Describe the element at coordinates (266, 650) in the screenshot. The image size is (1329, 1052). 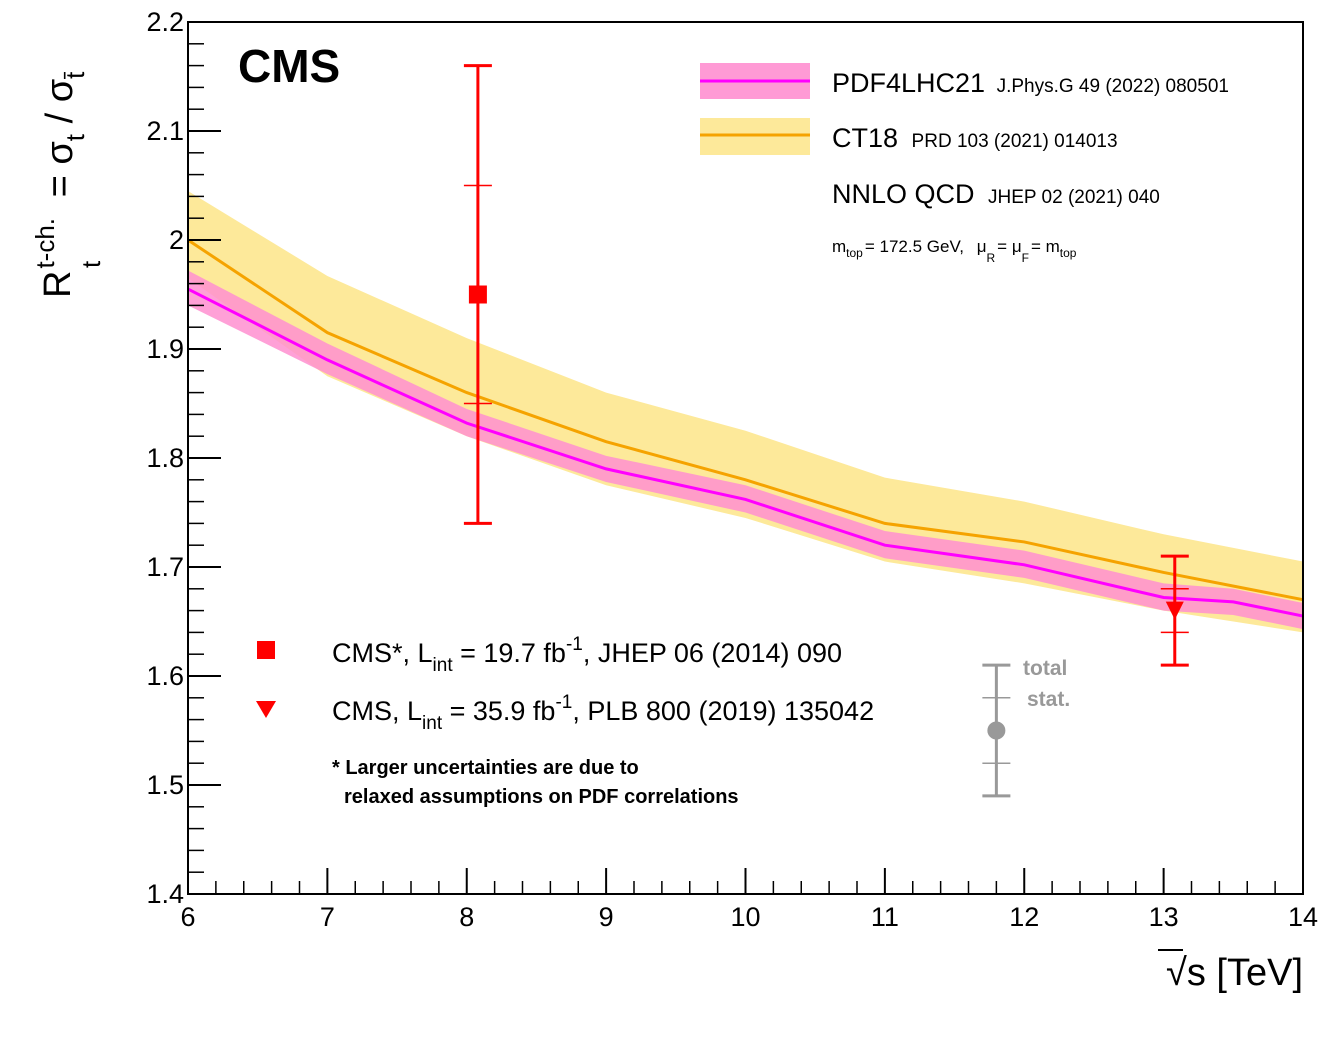
I see `legend-square-marker` at that location.